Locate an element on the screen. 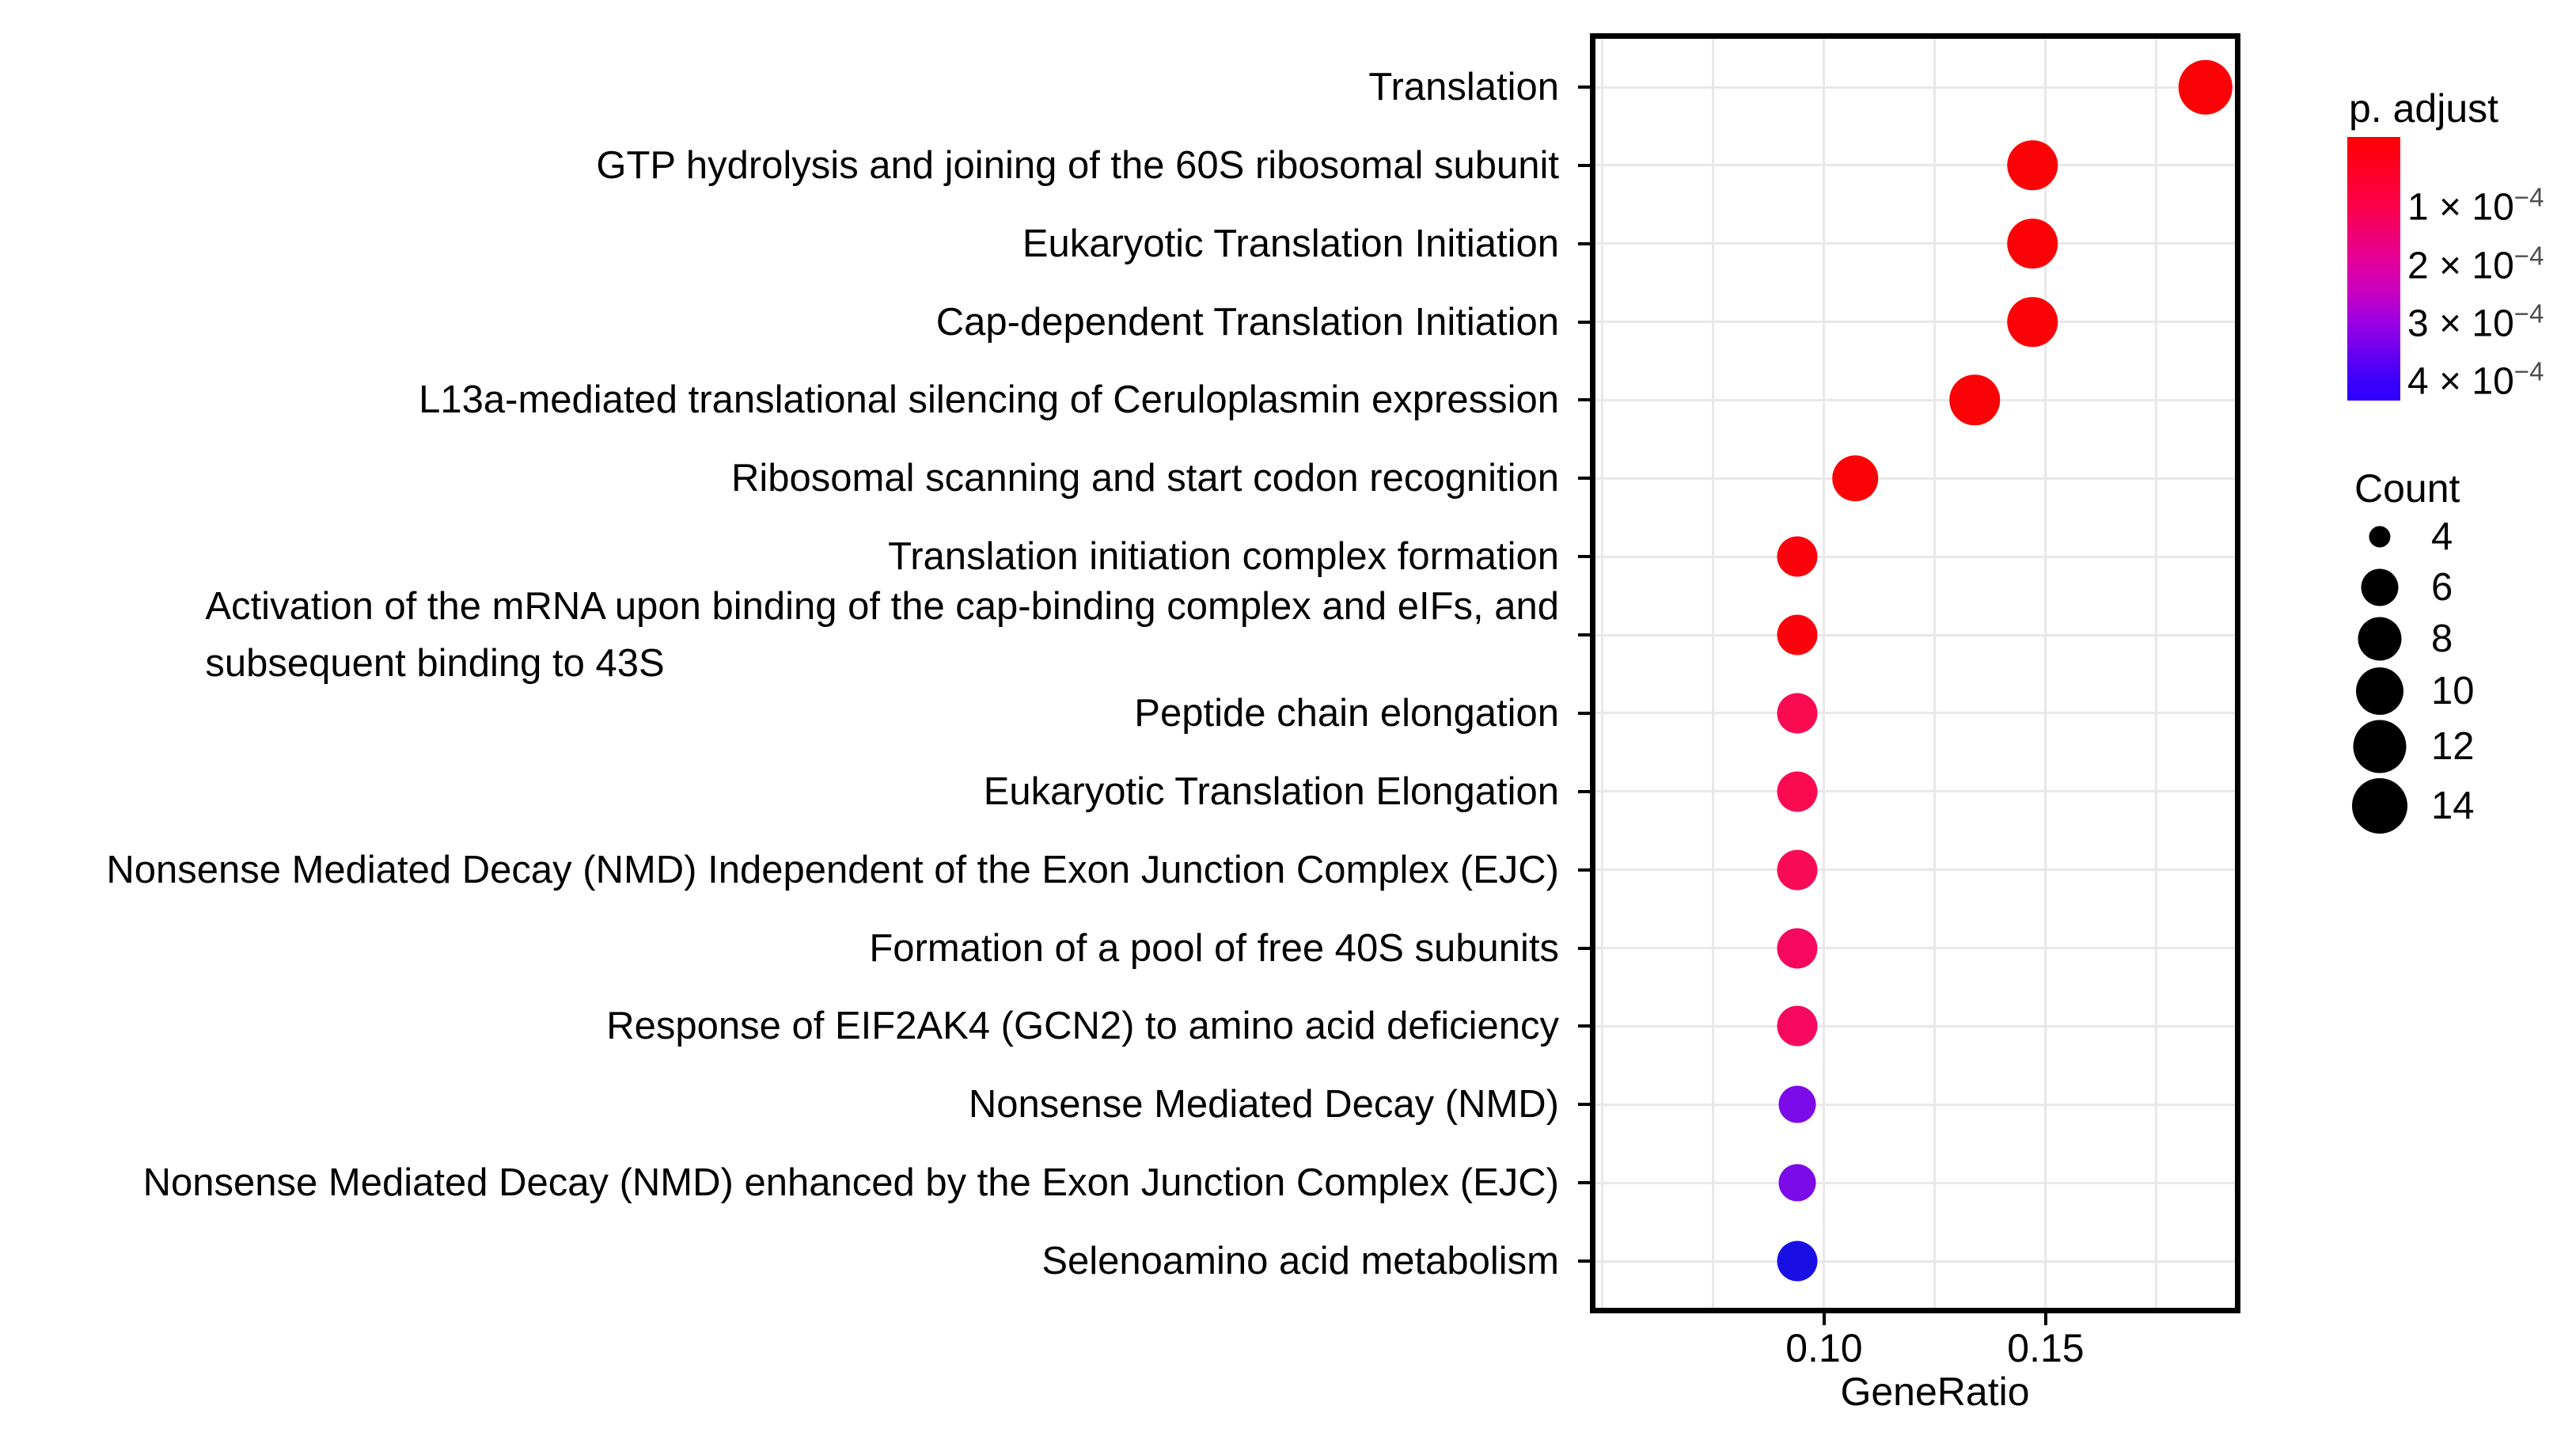 This screenshot has width=2576, height=1440. count-legend-label: 4 is located at coordinates (2442, 536).